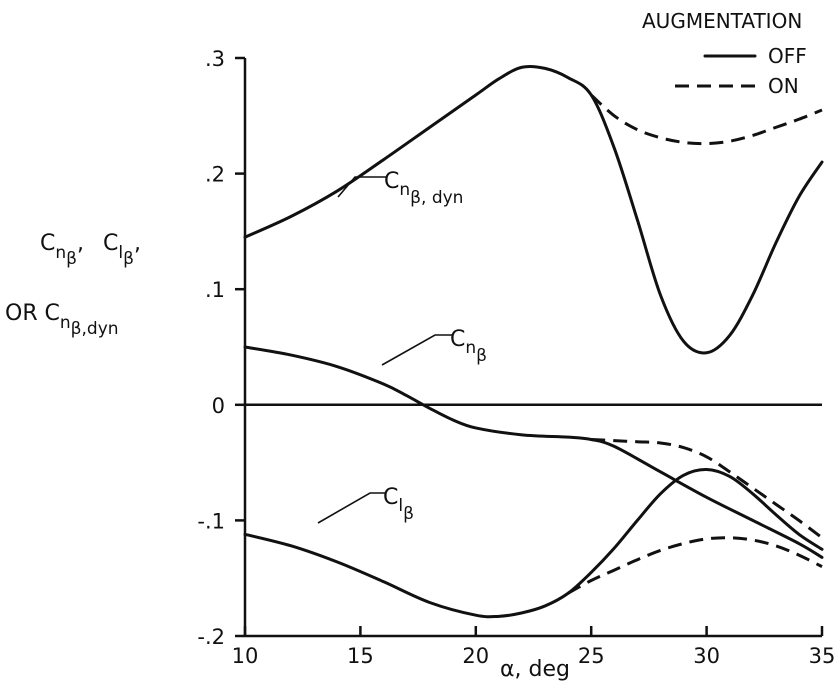 The width and height of the screenshot is (839, 684). I want to click on label-cn-beta-dyn: Cnβ, dyn, so click(423, 188).